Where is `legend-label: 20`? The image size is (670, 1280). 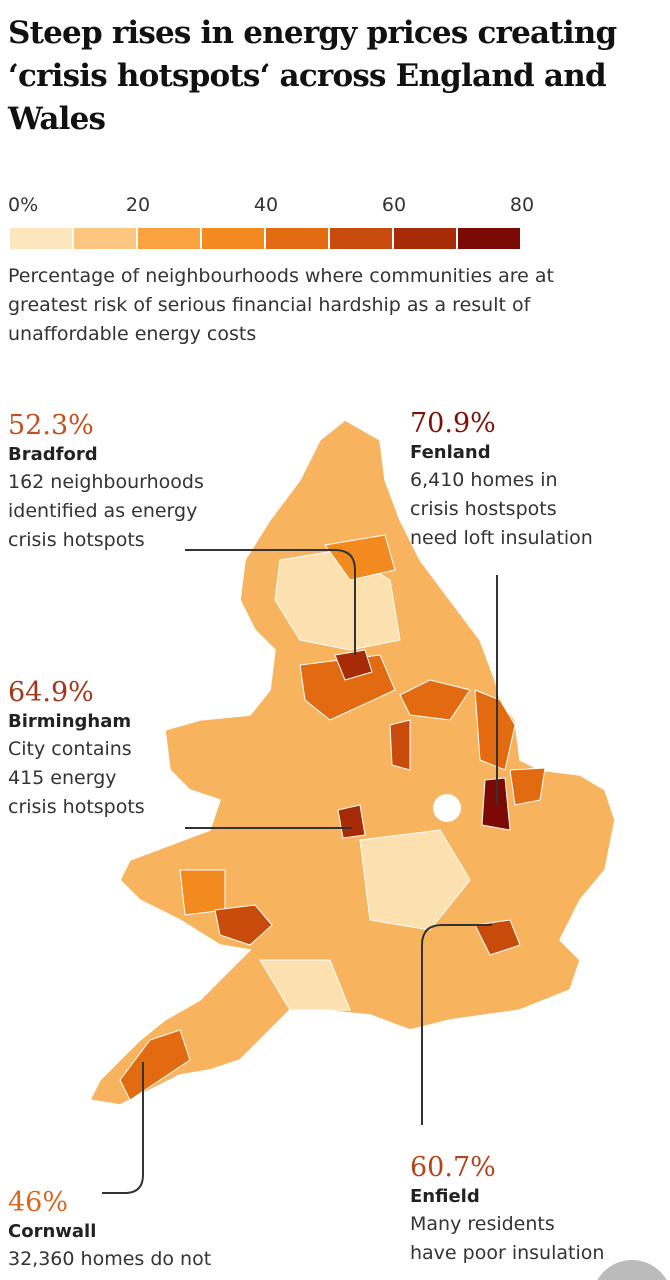
legend-label: 20 is located at coordinates (138, 205).